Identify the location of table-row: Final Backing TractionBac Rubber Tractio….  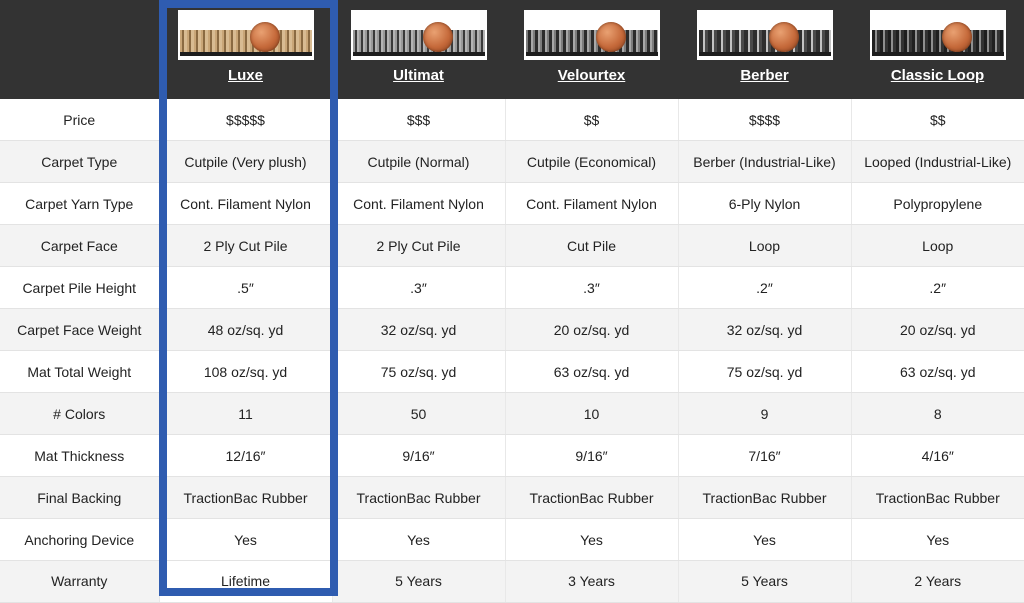
(512, 498).